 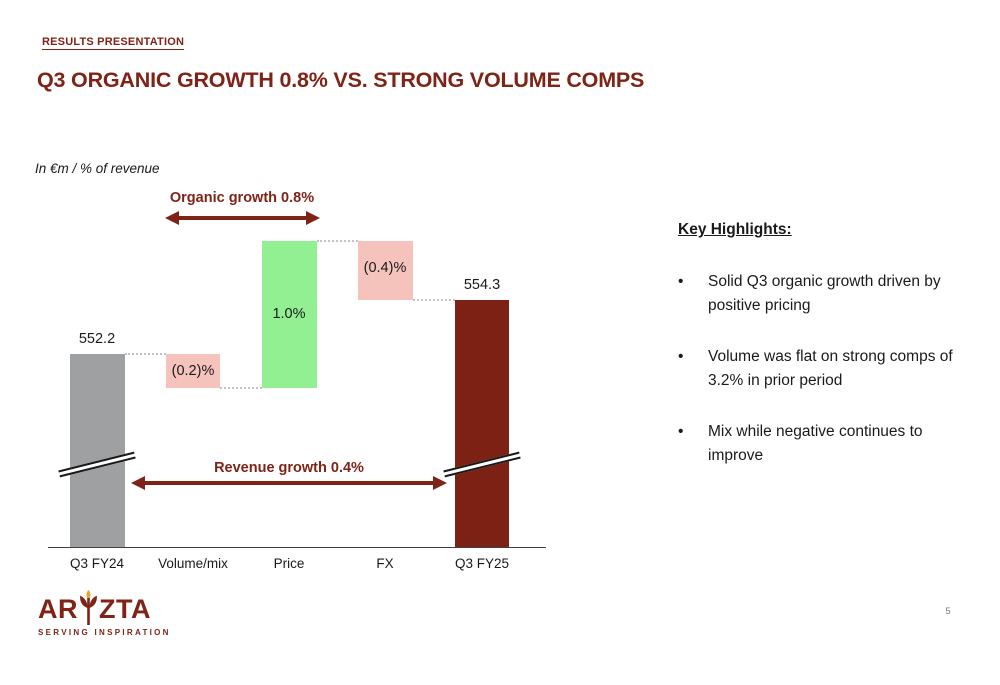 What do you see at coordinates (97, 563) in the screenshot?
I see `category-label-q3-fy24: Q3 FY24` at bounding box center [97, 563].